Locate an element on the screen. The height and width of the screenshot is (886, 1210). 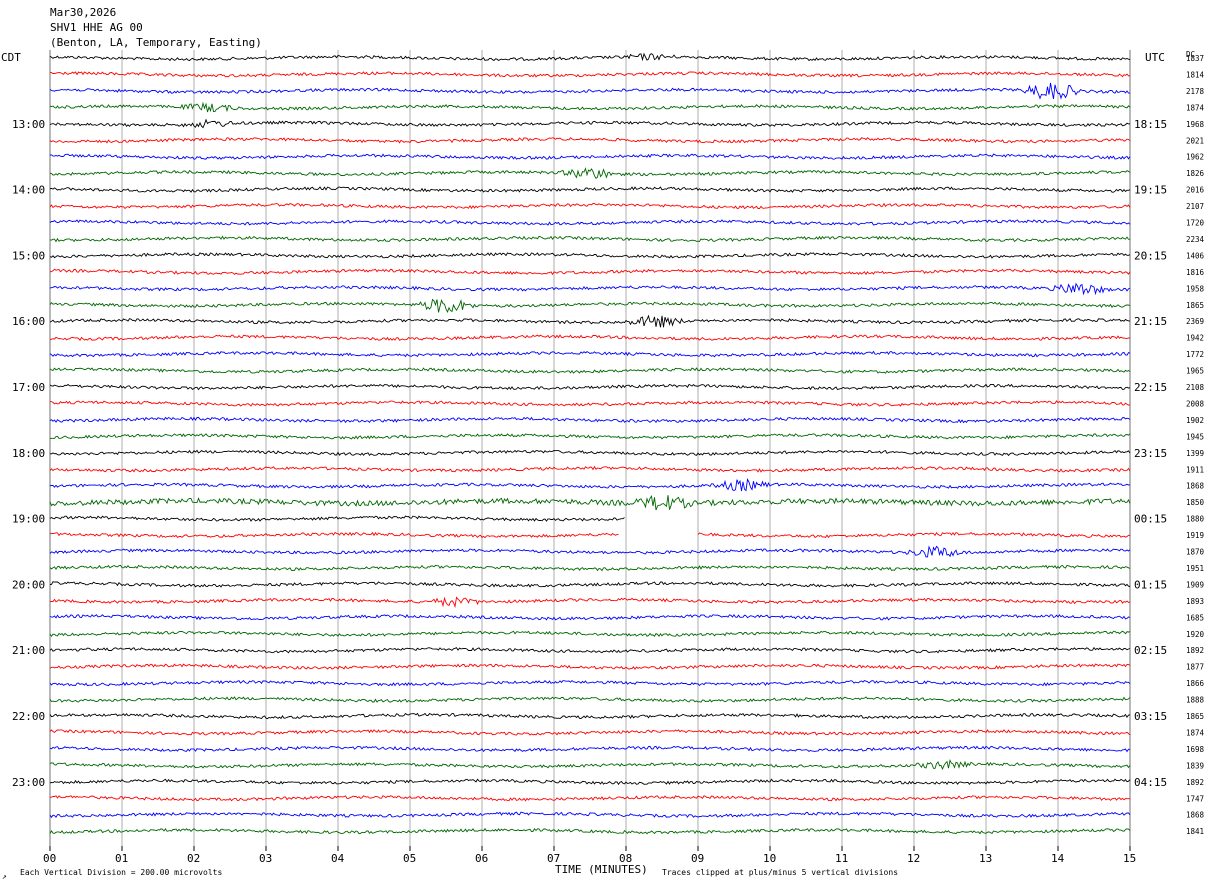
x-tick-label: 07 is located at coordinates (553, 858).